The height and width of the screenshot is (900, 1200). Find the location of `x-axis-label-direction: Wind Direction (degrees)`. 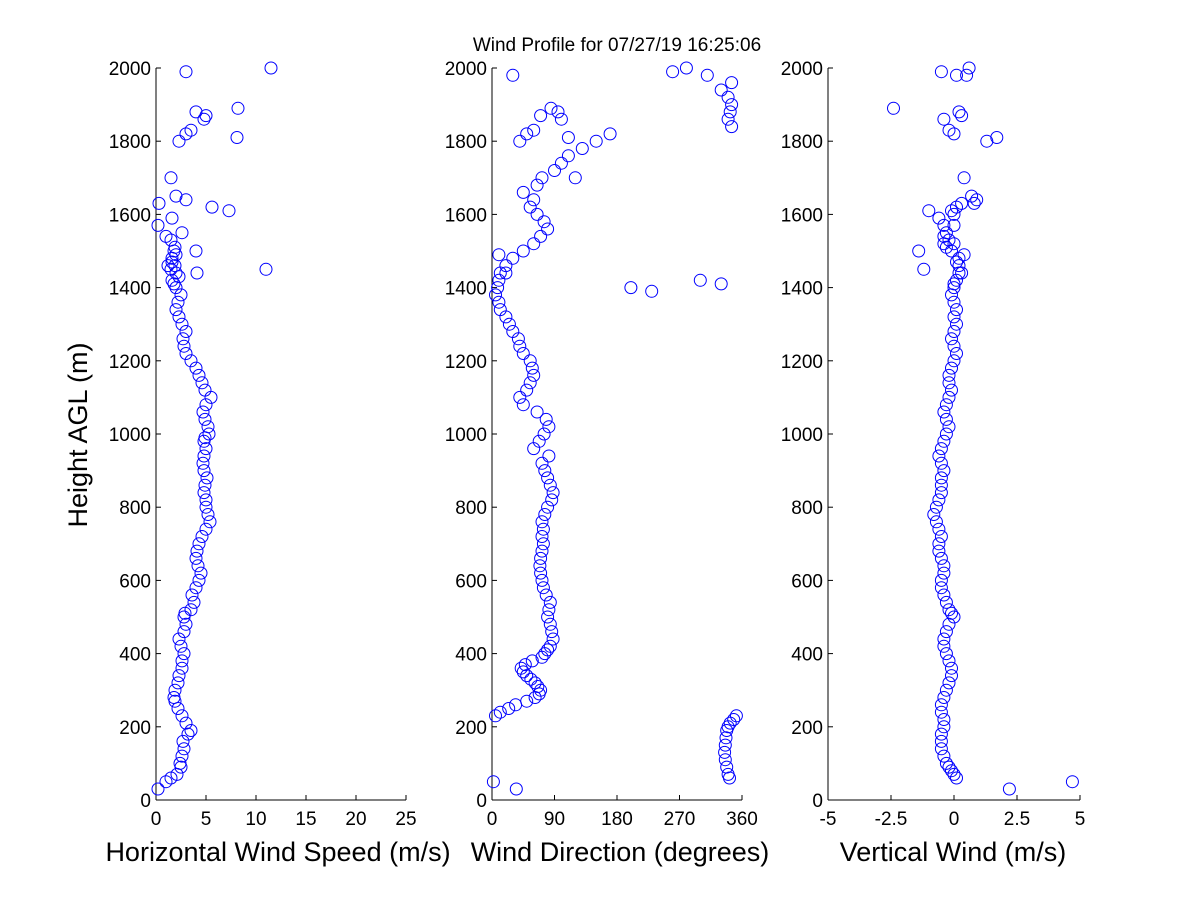

x-axis-label-direction: Wind Direction (degrees) is located at coordinates (620, 852).